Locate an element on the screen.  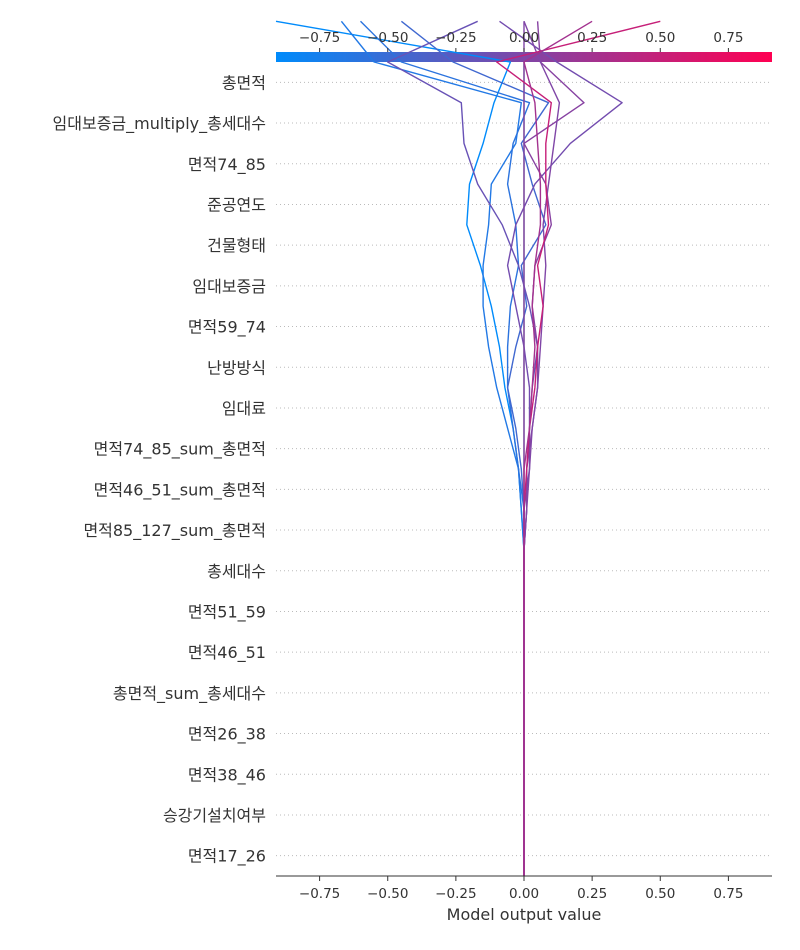
bottom-tick-label: 0.50 is located at coordinates (660, 894).